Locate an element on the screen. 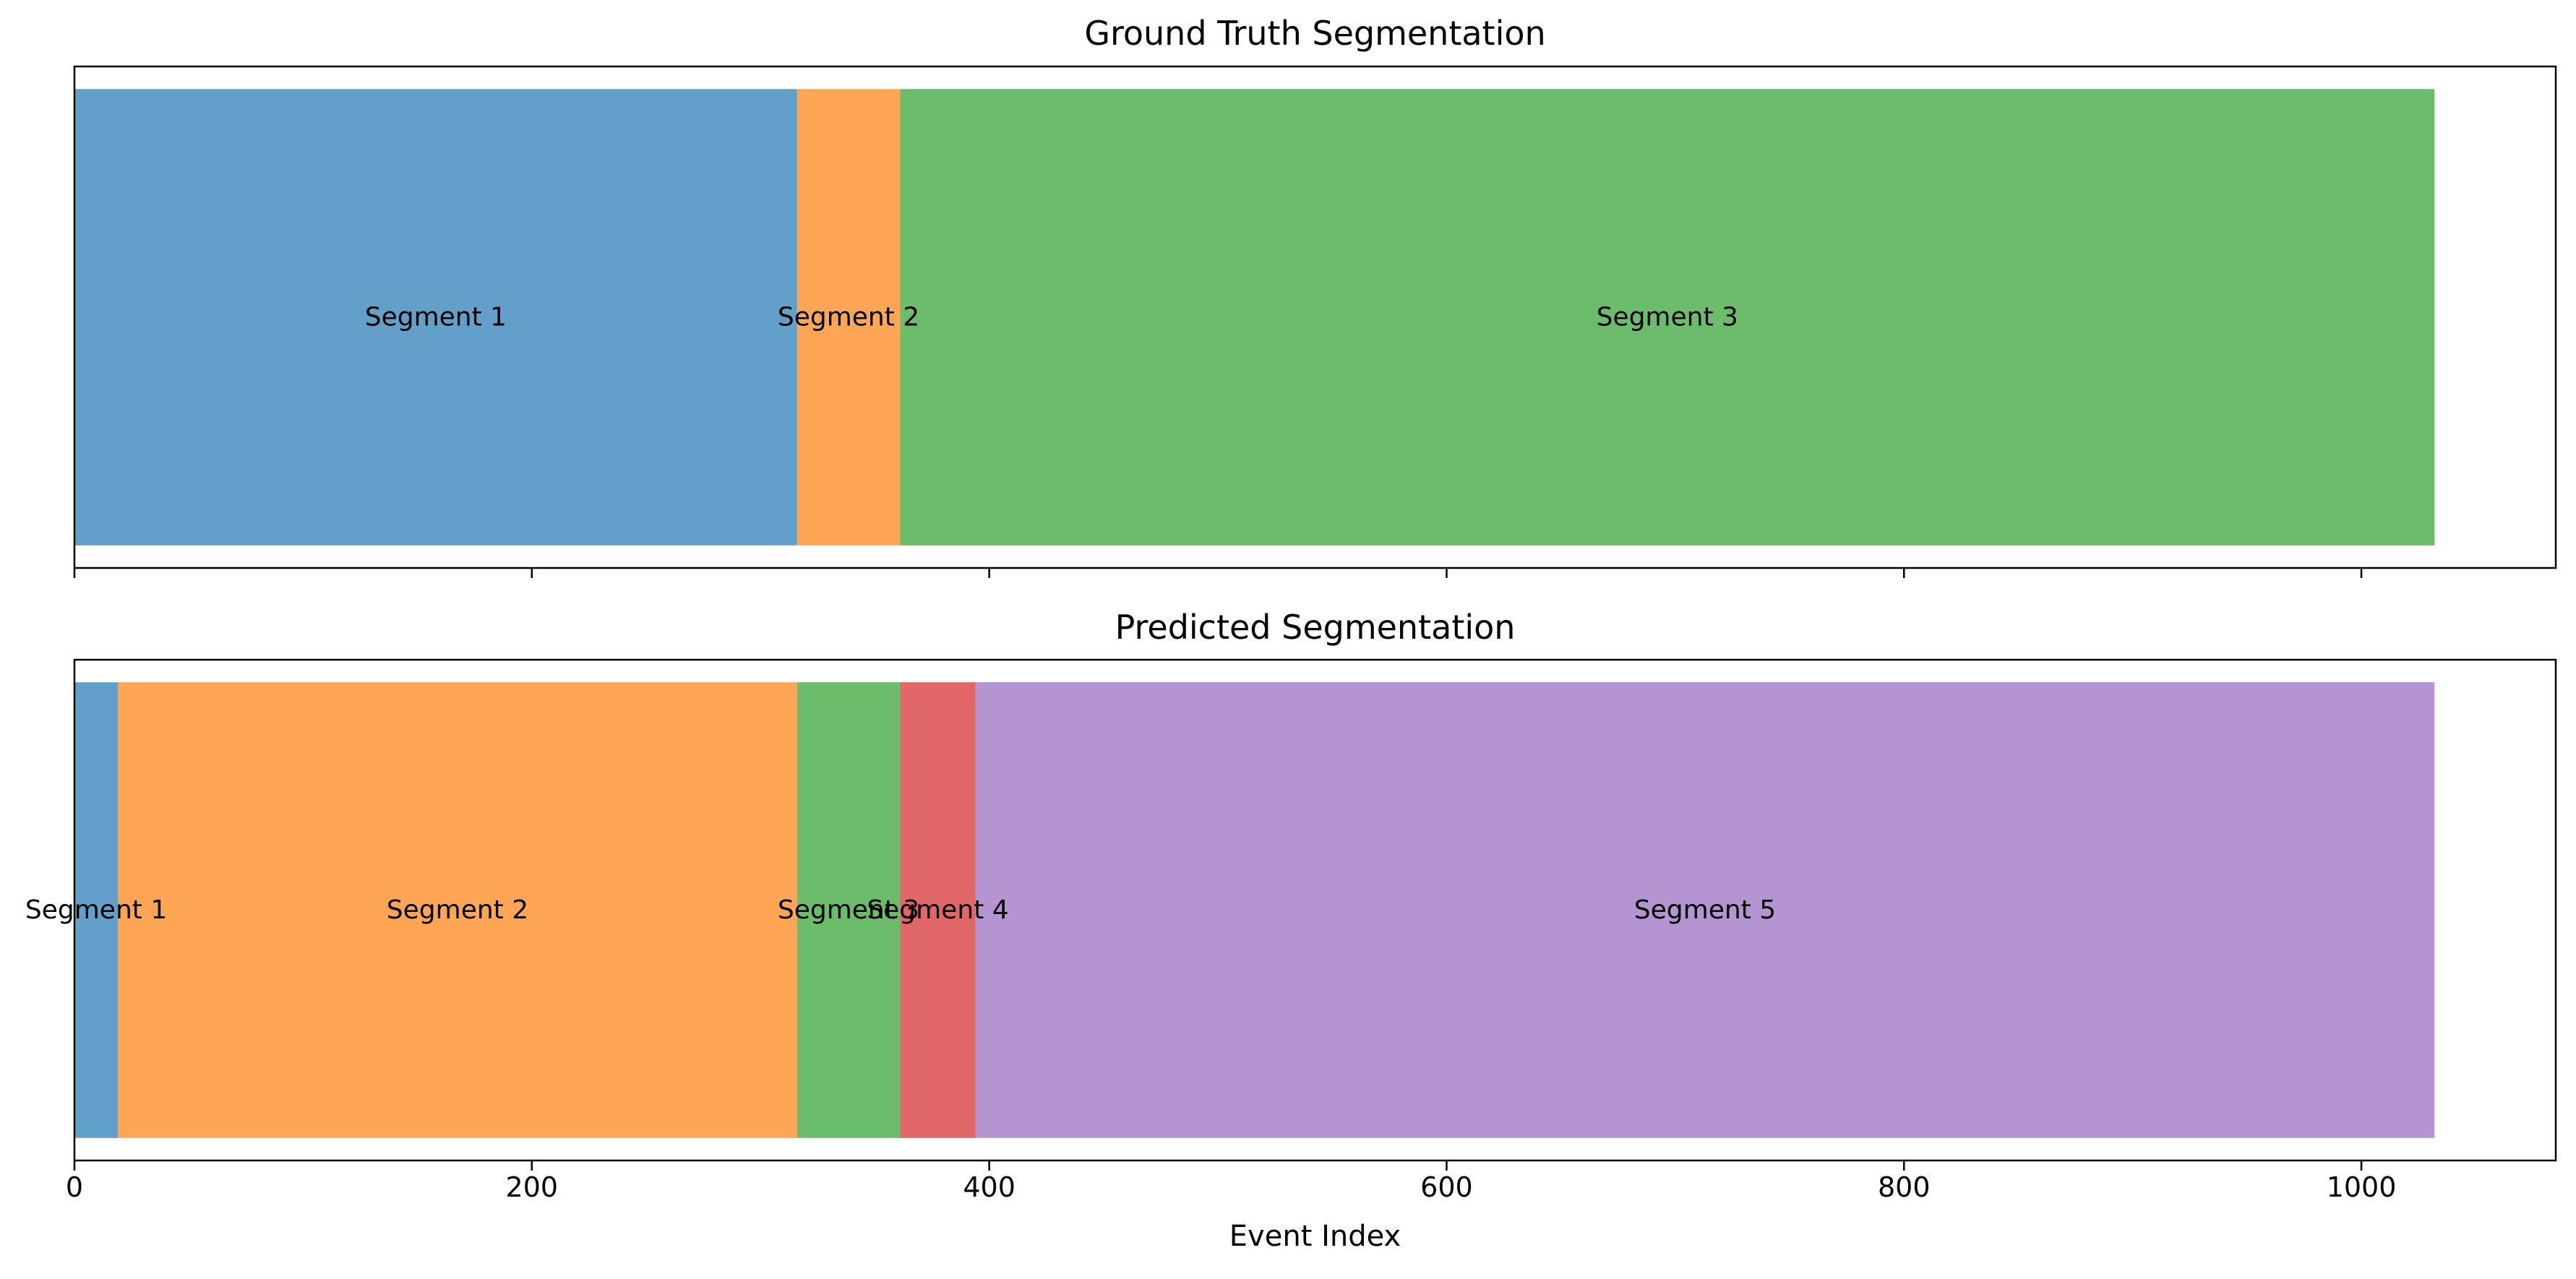  x-tick-label: 800 is located at coordinates (1905, 1187).